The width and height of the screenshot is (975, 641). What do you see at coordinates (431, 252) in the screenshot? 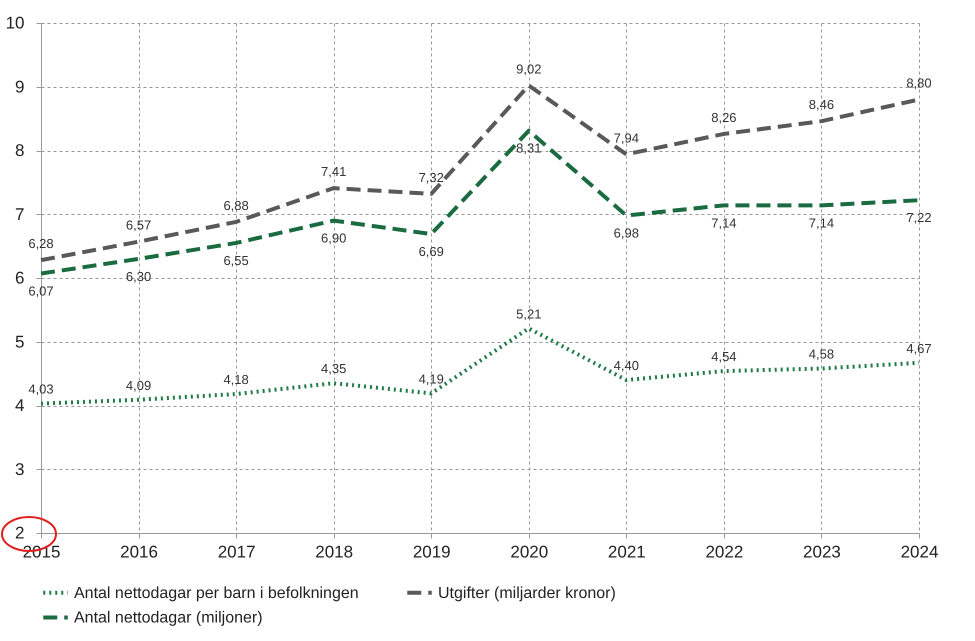
I see `data-label: 6,69` at bounding box center [431, 252].